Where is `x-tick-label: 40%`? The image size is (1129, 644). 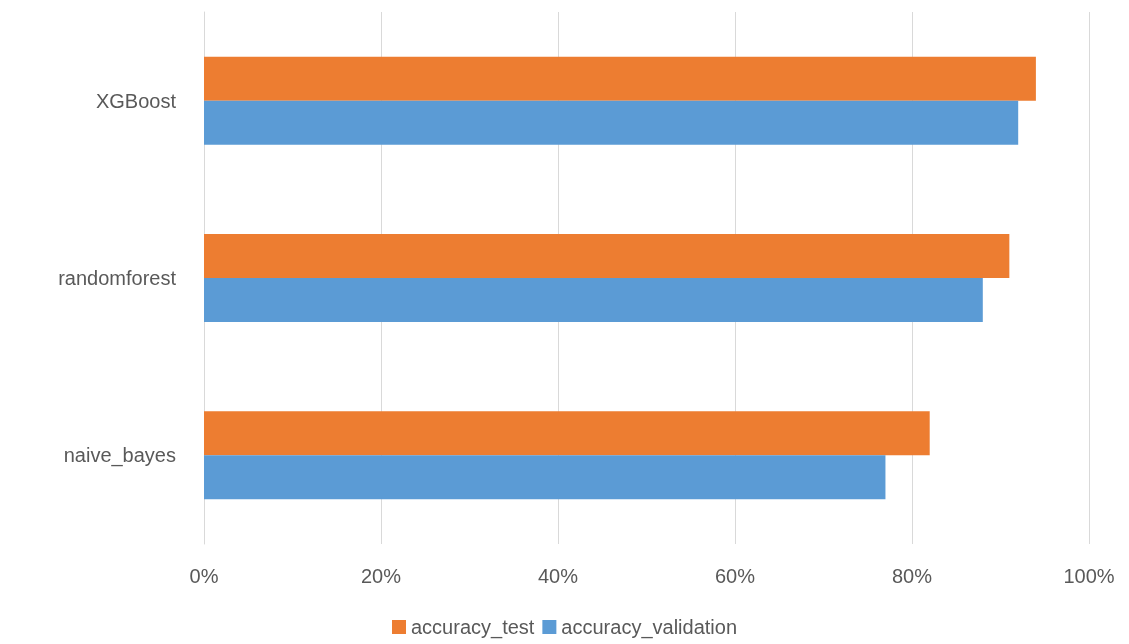
x-tick-label: 40% is located at coordinates (558, 576).